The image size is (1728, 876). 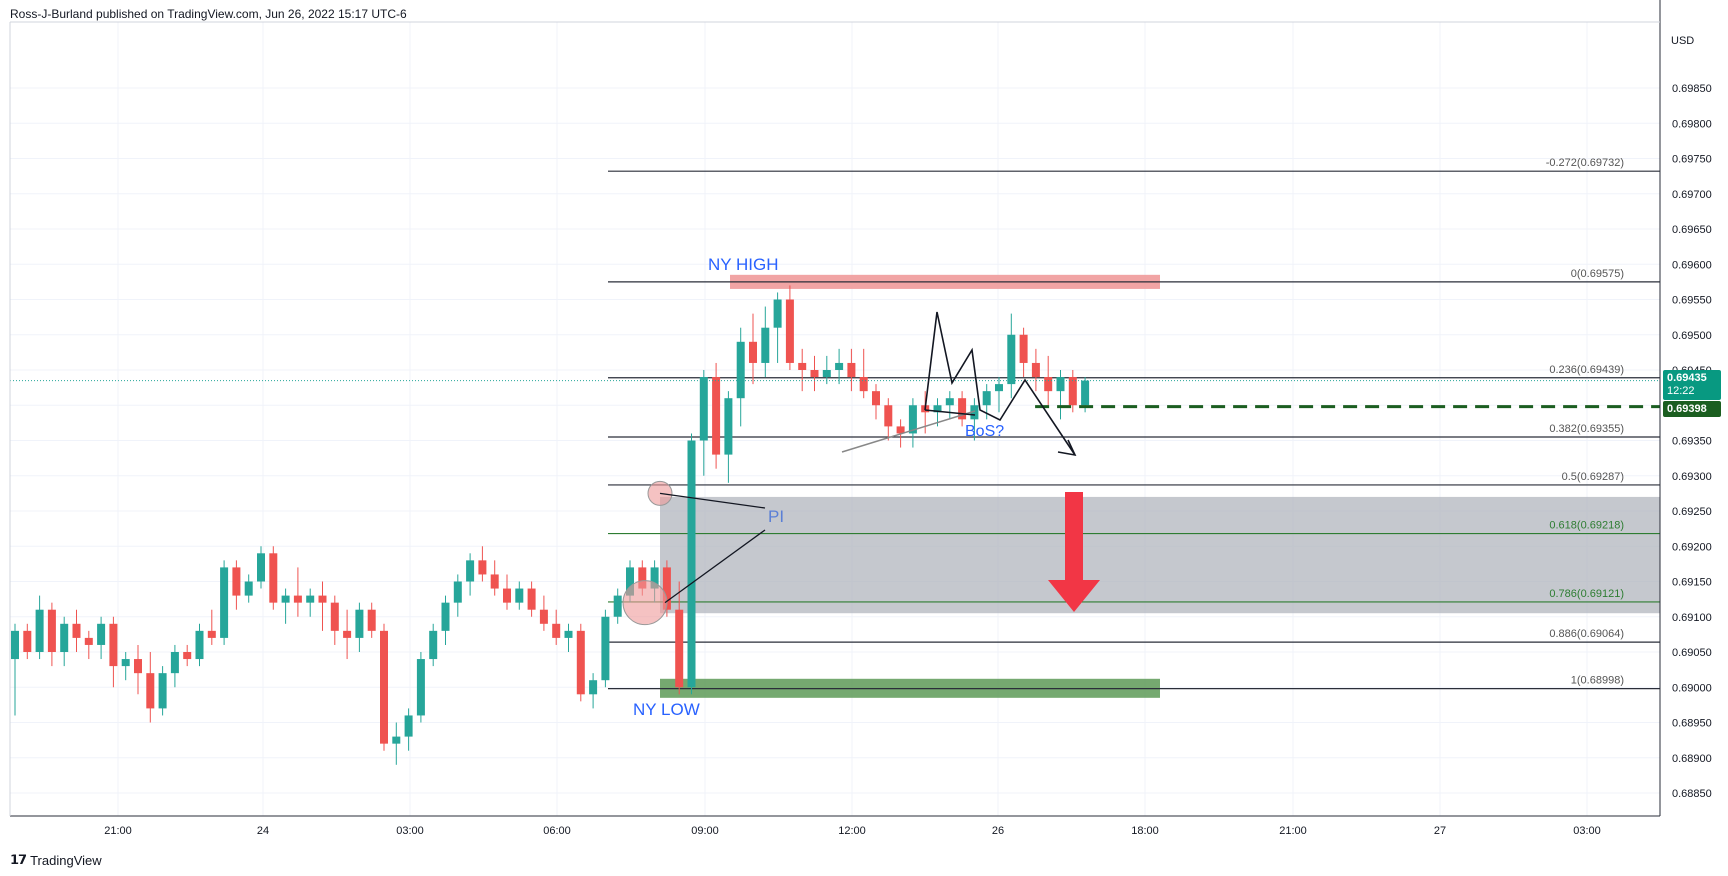 What do you see at coordinates (56, 860) in the screenshot?
I see `tradingview-footer: 𝟭𝟳 TradingView` at bounding box center [56, 860].